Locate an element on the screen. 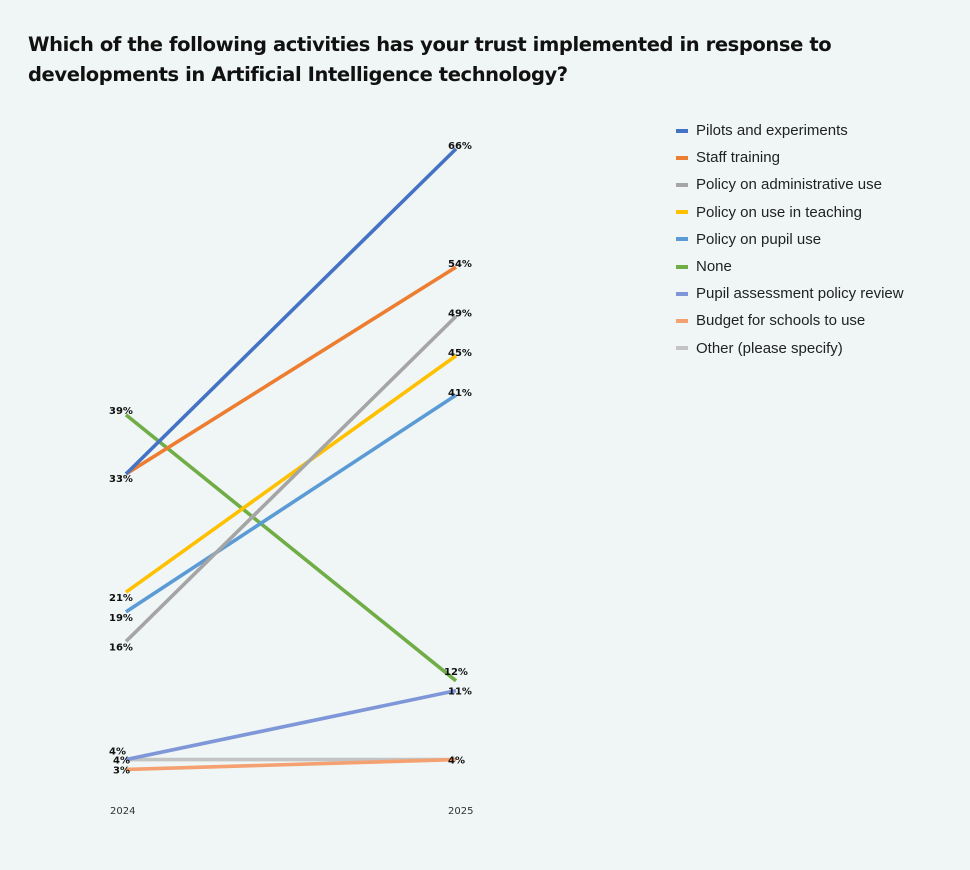  legend-label: Policy on use in teaching is located at coordinates (779, 212).